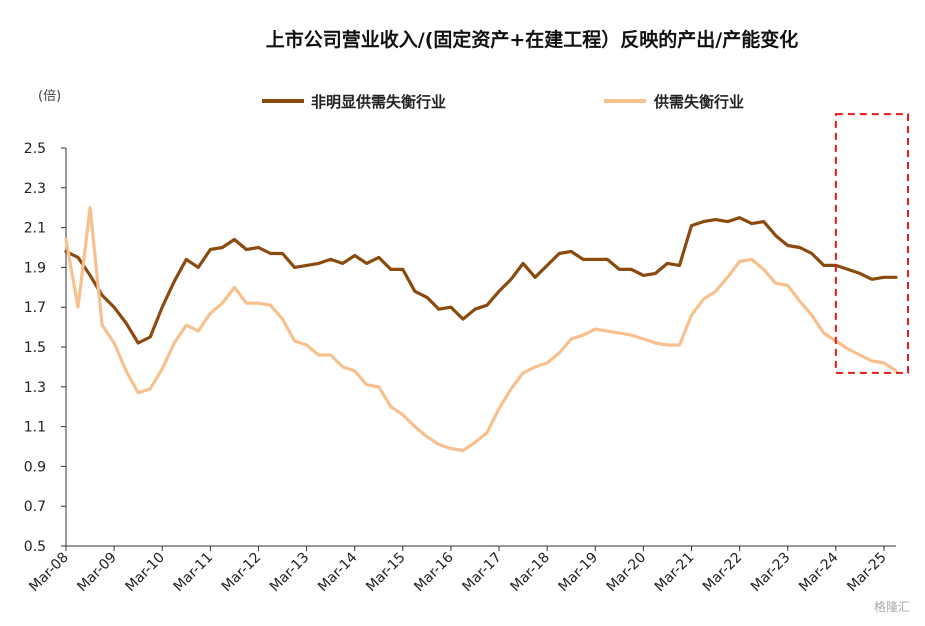  I want to click on chart-title: 上市公司营业收入/(固定资产+在建工程）反映的产出/产能变化, so click(532, 39).